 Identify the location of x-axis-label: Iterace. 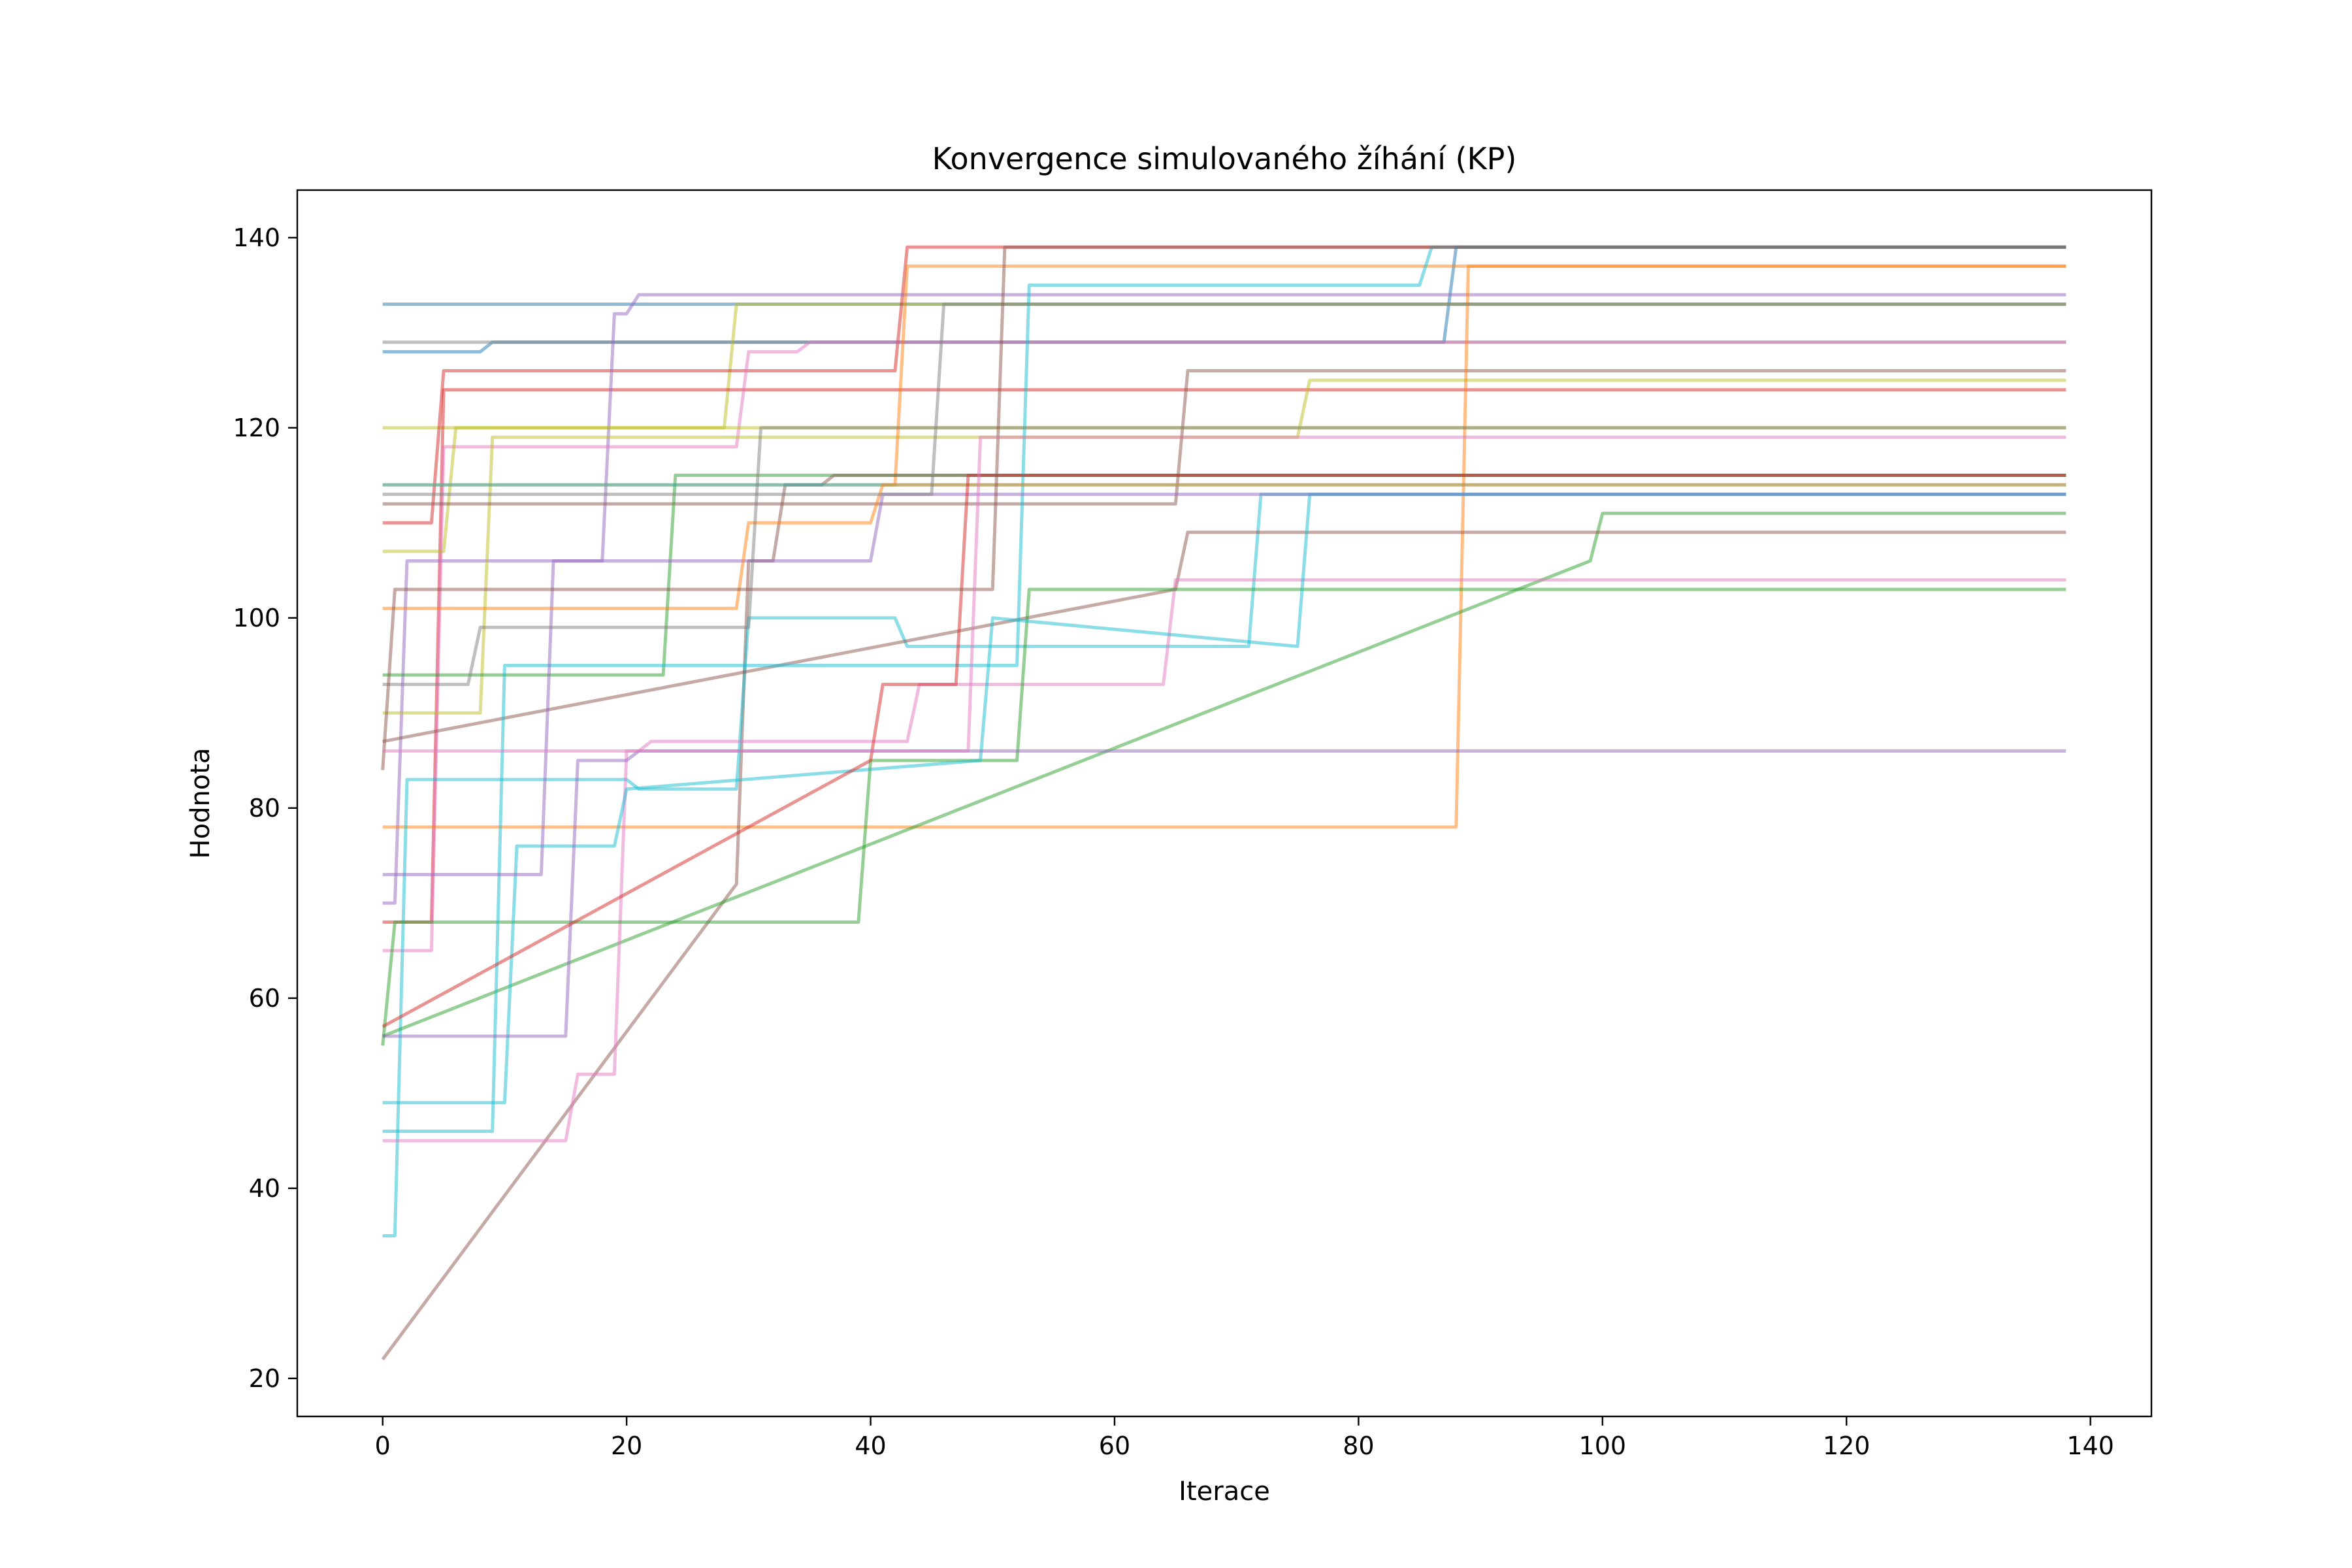
(1224, 1492).